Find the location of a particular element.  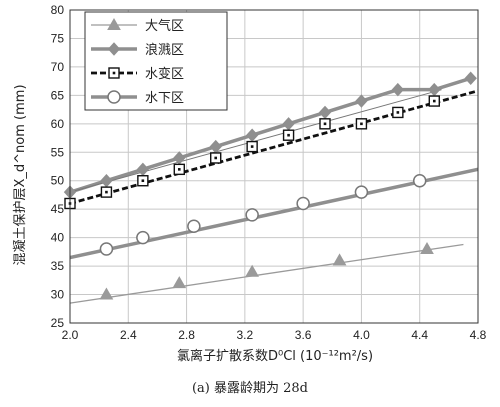

y-tick-label: 55 is located at coordinates (58, 152).